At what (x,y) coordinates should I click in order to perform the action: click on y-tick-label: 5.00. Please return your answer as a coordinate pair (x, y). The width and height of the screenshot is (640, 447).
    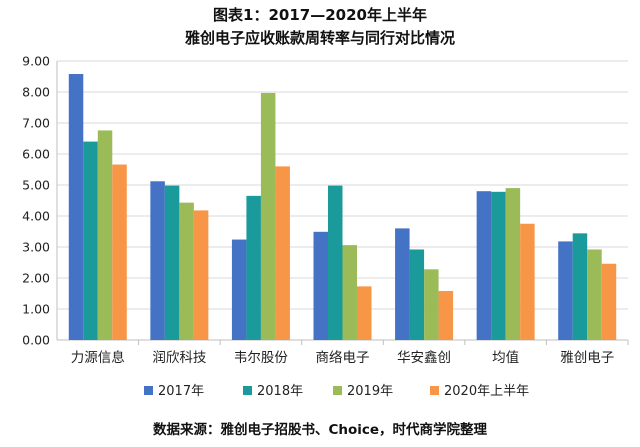
    Looking at the image, I should click on (36, 185).